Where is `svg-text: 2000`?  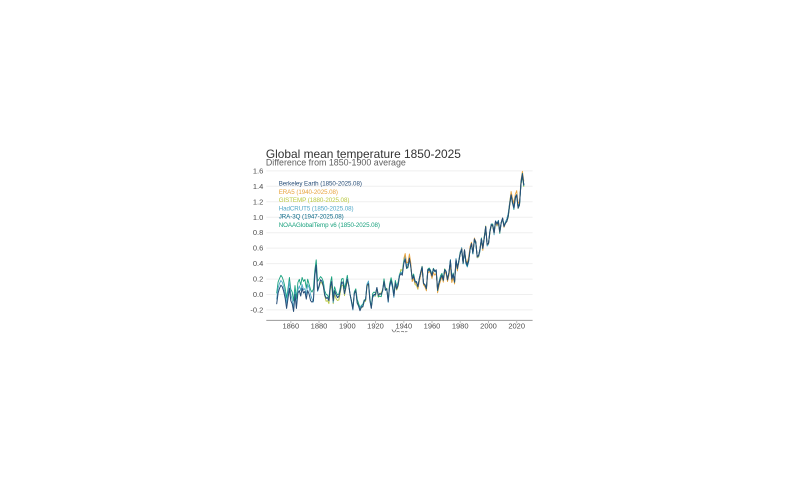 svg-text: 2000 is located at coordinates (488, 325).